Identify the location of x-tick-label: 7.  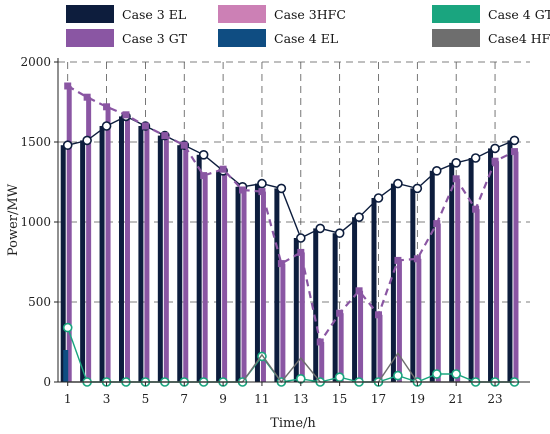
(184, 399).